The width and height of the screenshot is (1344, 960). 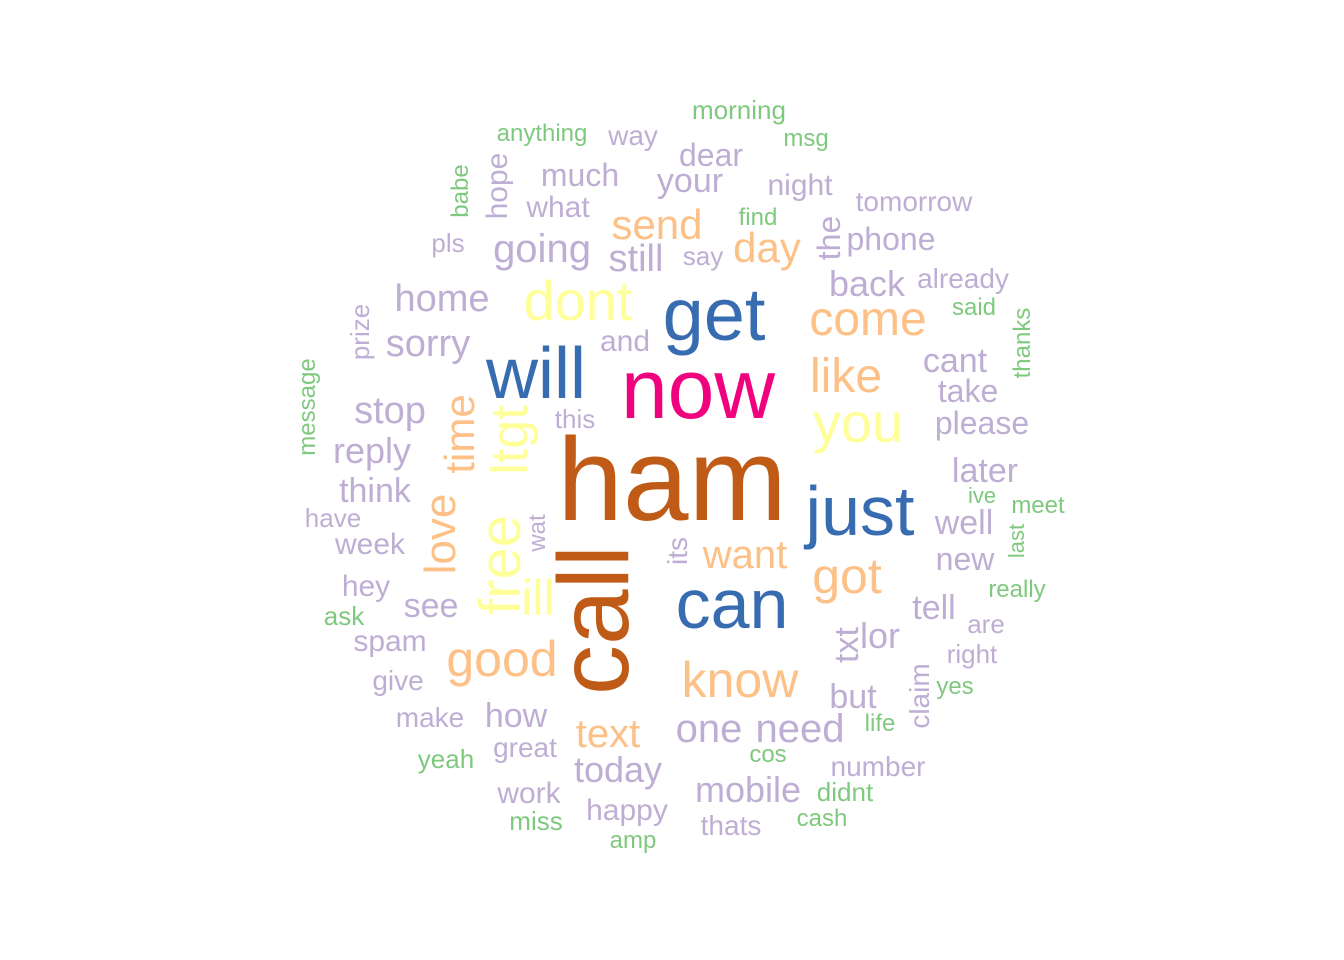 I want to click on word-back: back, so click(x=867, y=283).